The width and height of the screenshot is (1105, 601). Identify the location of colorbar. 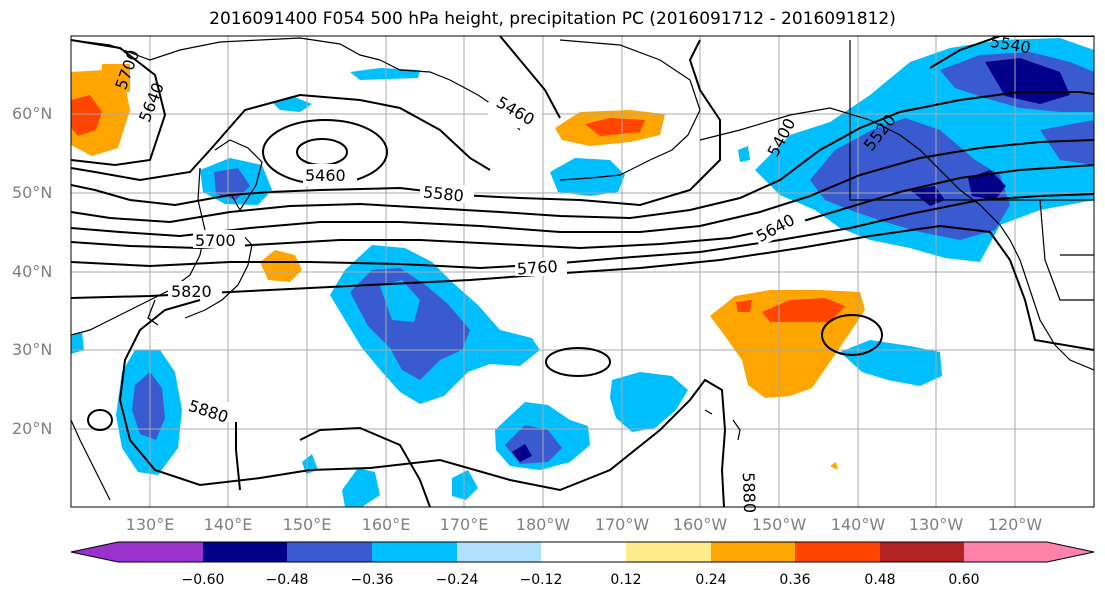
(582, 552).